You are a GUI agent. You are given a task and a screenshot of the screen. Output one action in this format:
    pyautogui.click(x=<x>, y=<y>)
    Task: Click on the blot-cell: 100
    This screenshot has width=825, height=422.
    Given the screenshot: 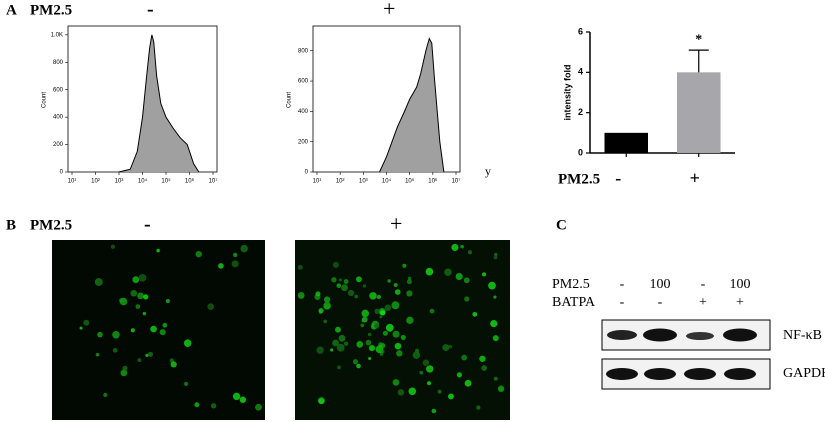 What is the action you would take?
    pyautogui.click(x=660, y=284)
    